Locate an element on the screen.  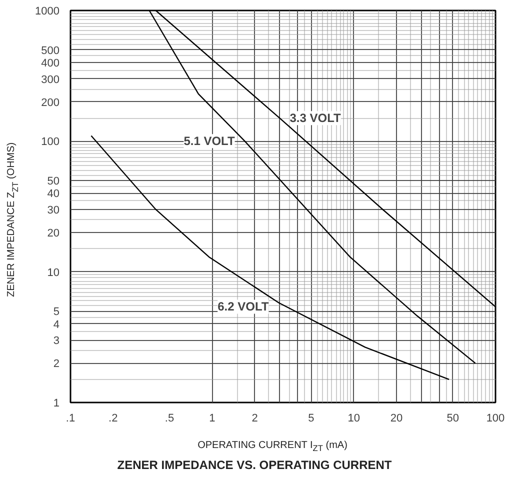
series-label: 3.3 VOLT is located at coordinates (316, 118).